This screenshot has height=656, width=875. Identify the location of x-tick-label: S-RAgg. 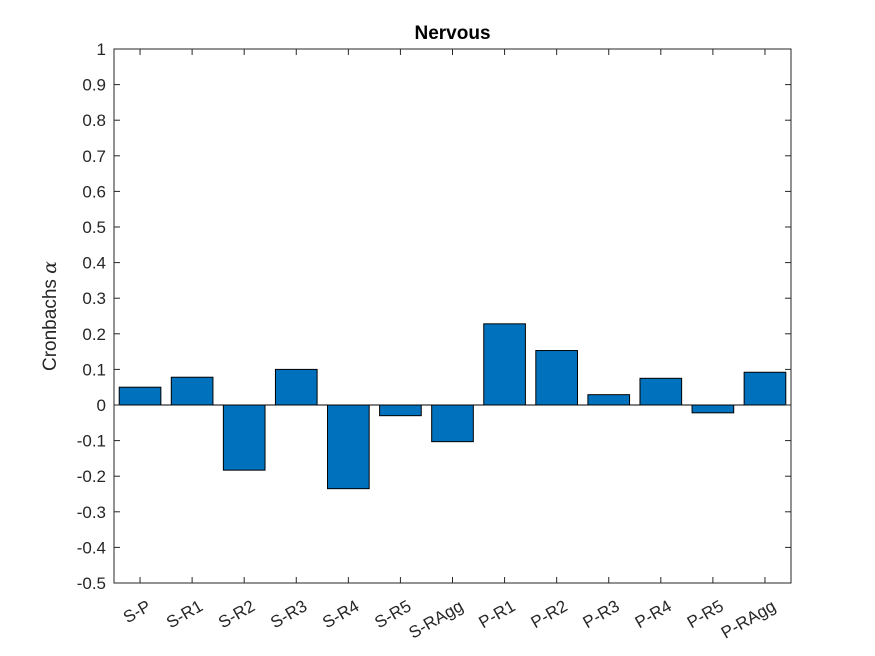
(435, 619).